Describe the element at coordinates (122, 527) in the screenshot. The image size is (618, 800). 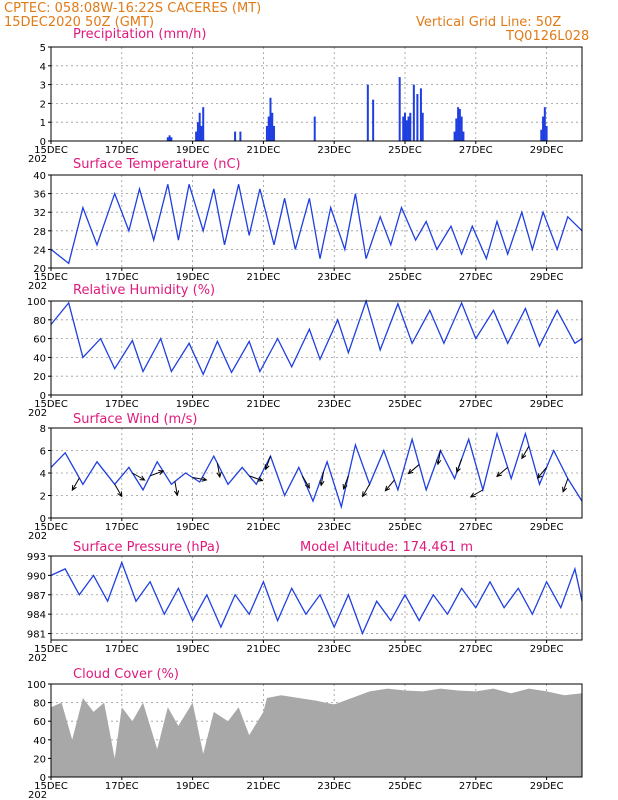
I see `xtick-label-wind: 17DEC` at that location.